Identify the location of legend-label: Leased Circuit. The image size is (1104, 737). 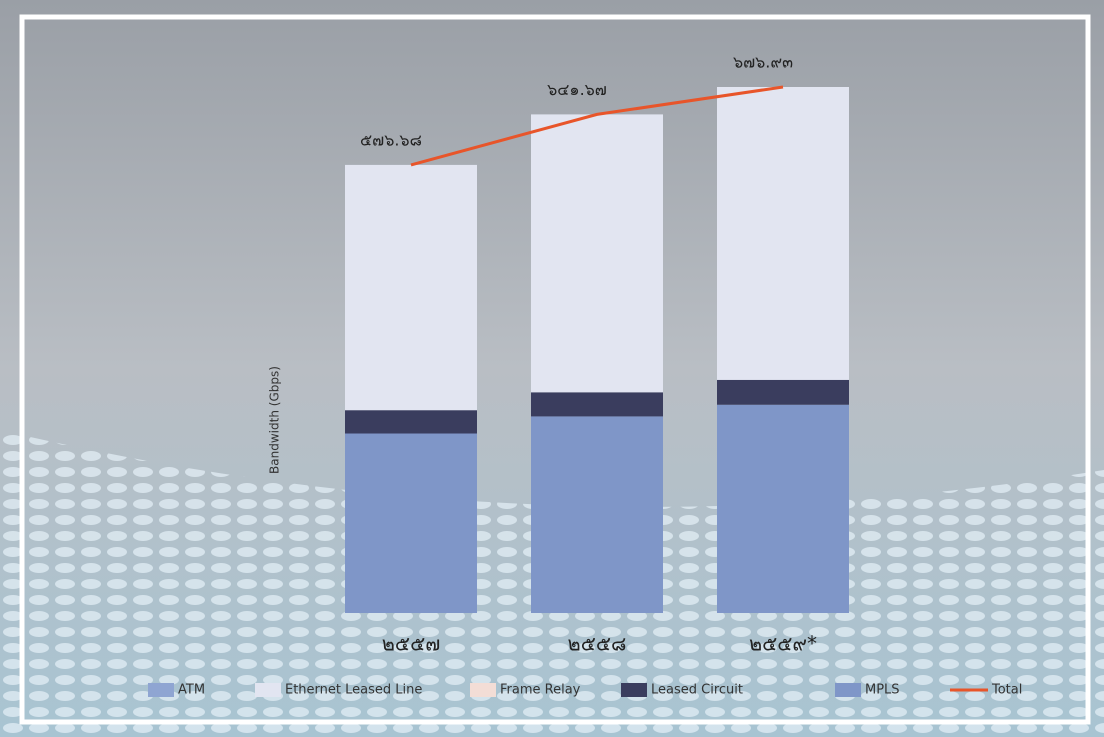
(697, 690).